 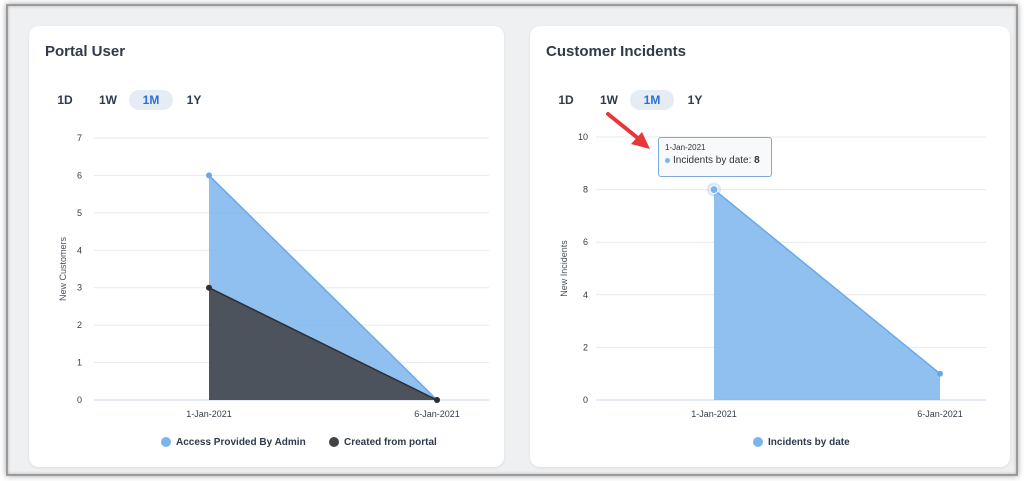 I want to click on card-title: Customer Incidents, so click(x=616, y=51).